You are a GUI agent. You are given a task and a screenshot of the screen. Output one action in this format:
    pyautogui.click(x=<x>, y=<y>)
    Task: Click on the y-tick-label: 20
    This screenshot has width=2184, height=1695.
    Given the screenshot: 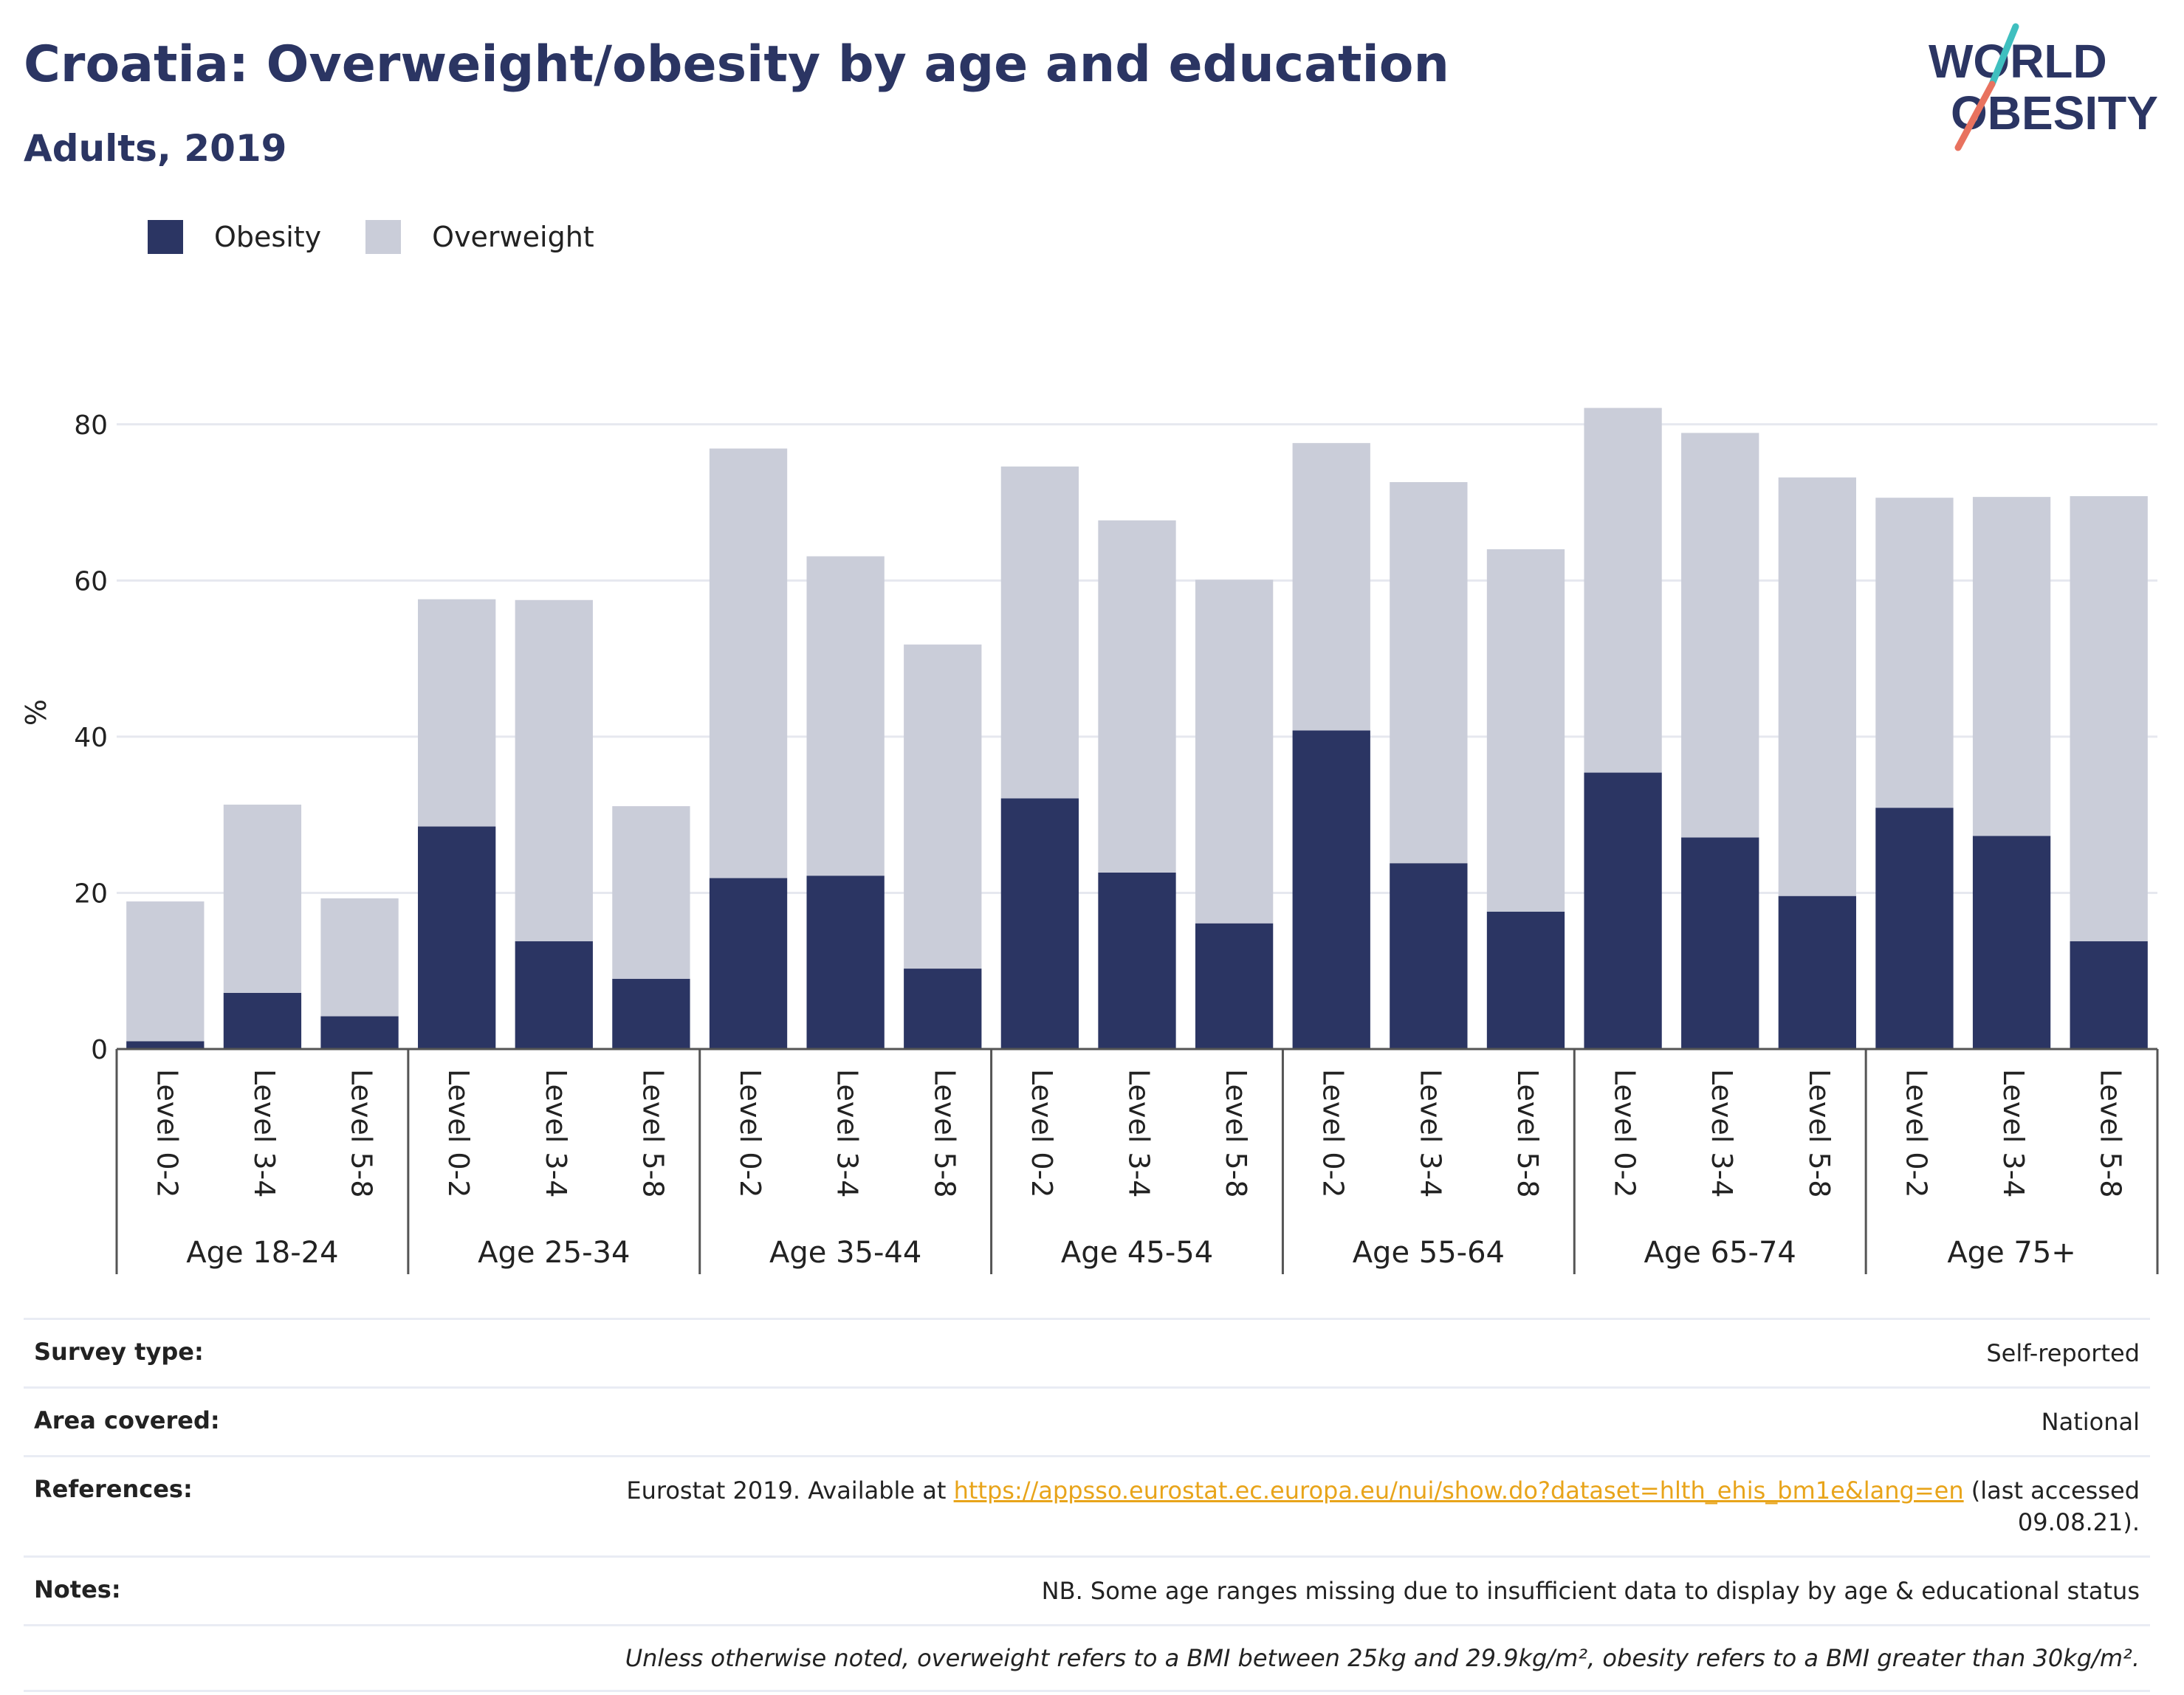 What is the action you would take?
    pyautogui.click(x=91, y=894)
    